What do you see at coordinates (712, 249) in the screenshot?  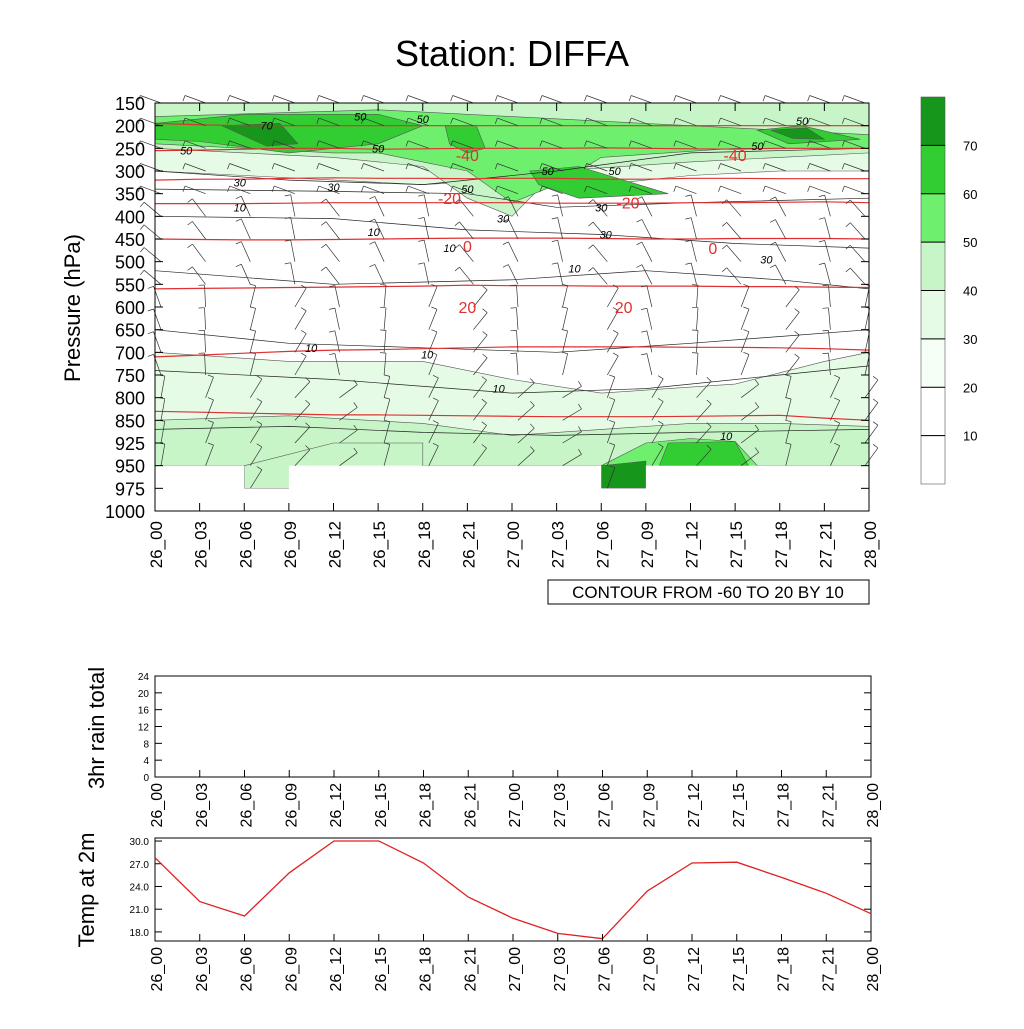 I see `temp-contour-label: 0` at bounding box center [712, 249].